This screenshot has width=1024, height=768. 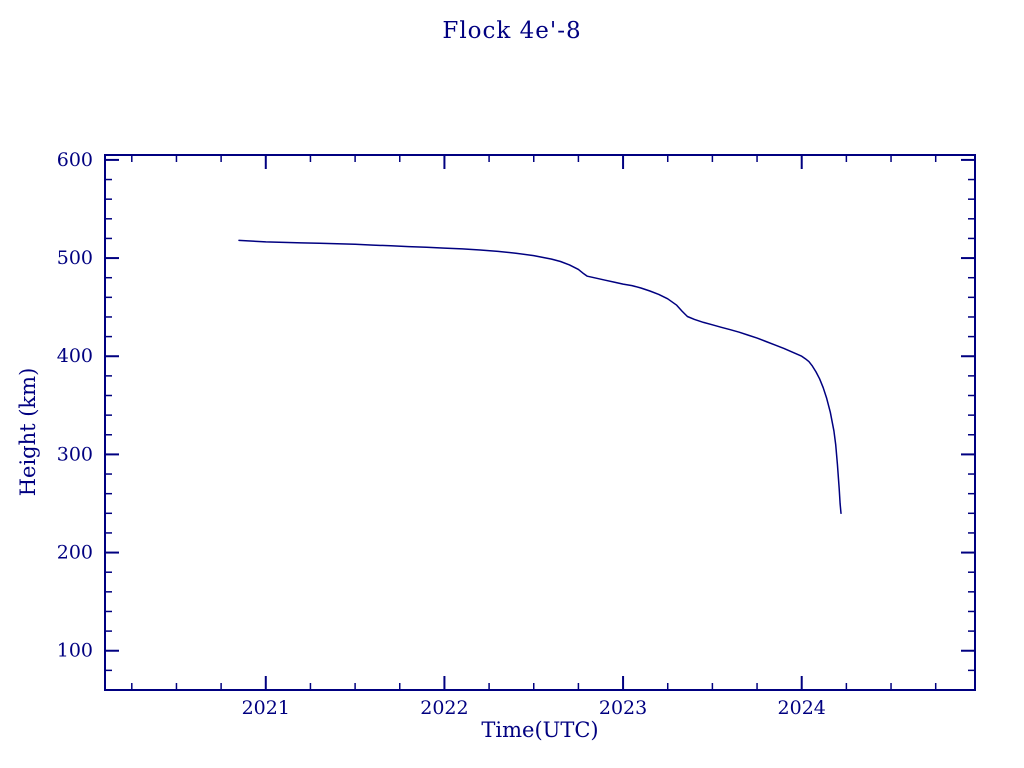 I want to click on x-tick-label: 2022, so click(x=444, y=708).